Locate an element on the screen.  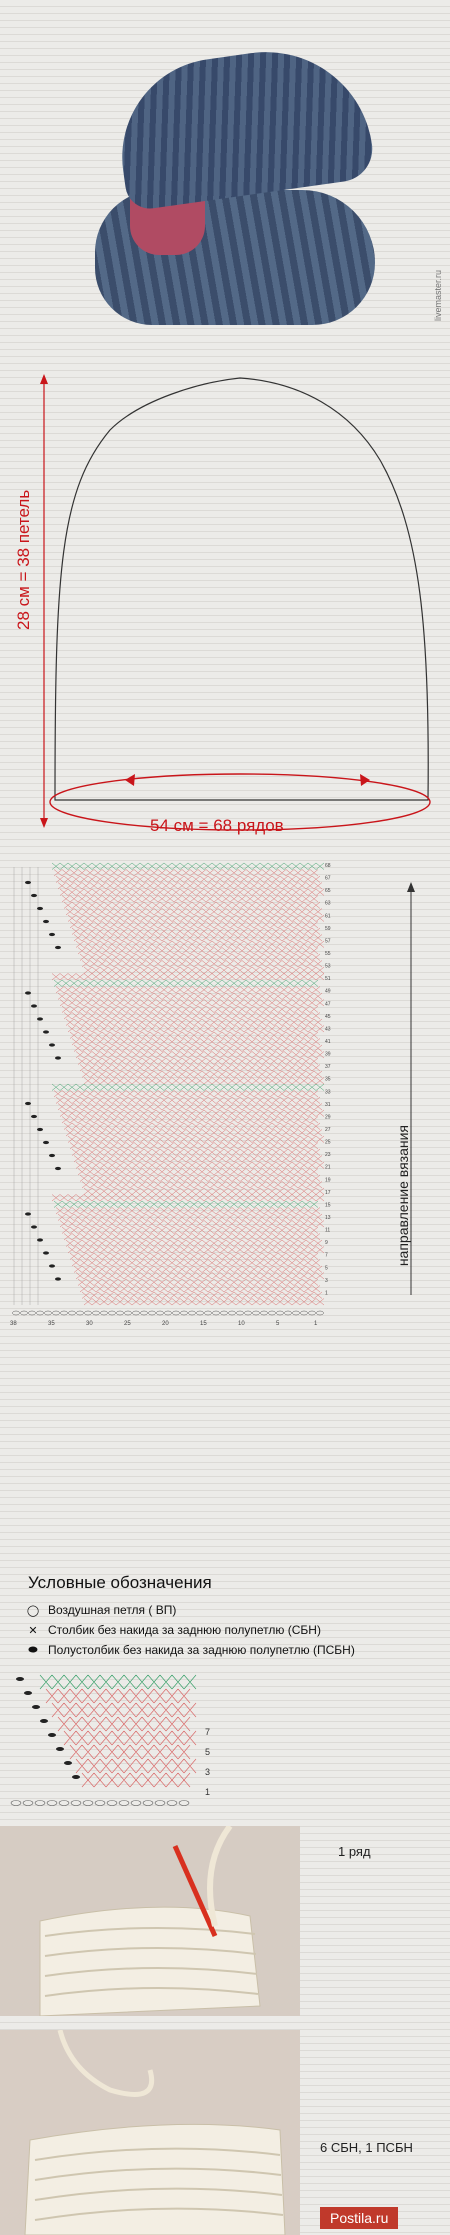
row-number: 61 is located at coordinates (328, 916).